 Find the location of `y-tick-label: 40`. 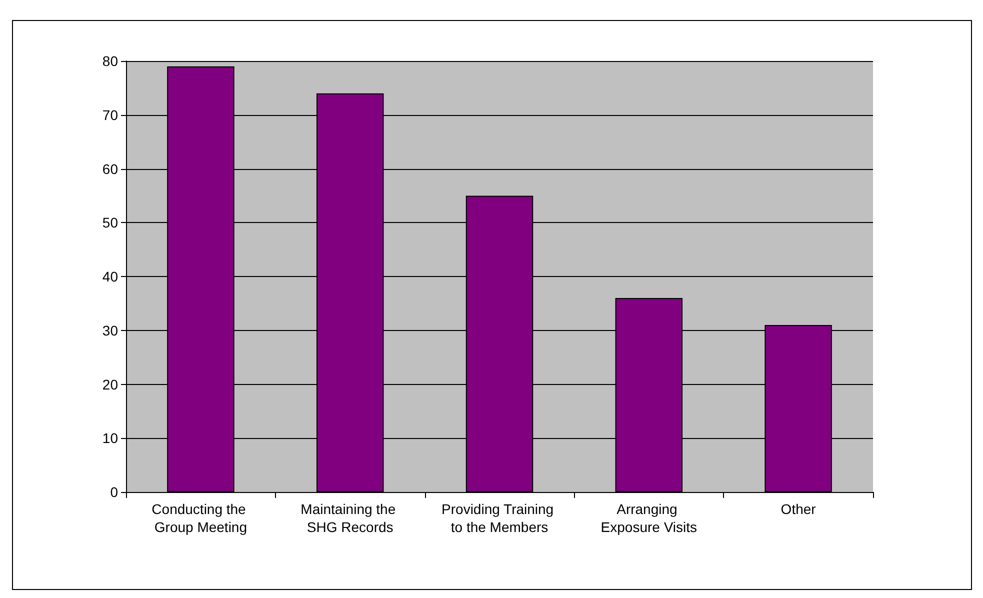

y-tick-label: 40 is located at coordinates (110, 276).